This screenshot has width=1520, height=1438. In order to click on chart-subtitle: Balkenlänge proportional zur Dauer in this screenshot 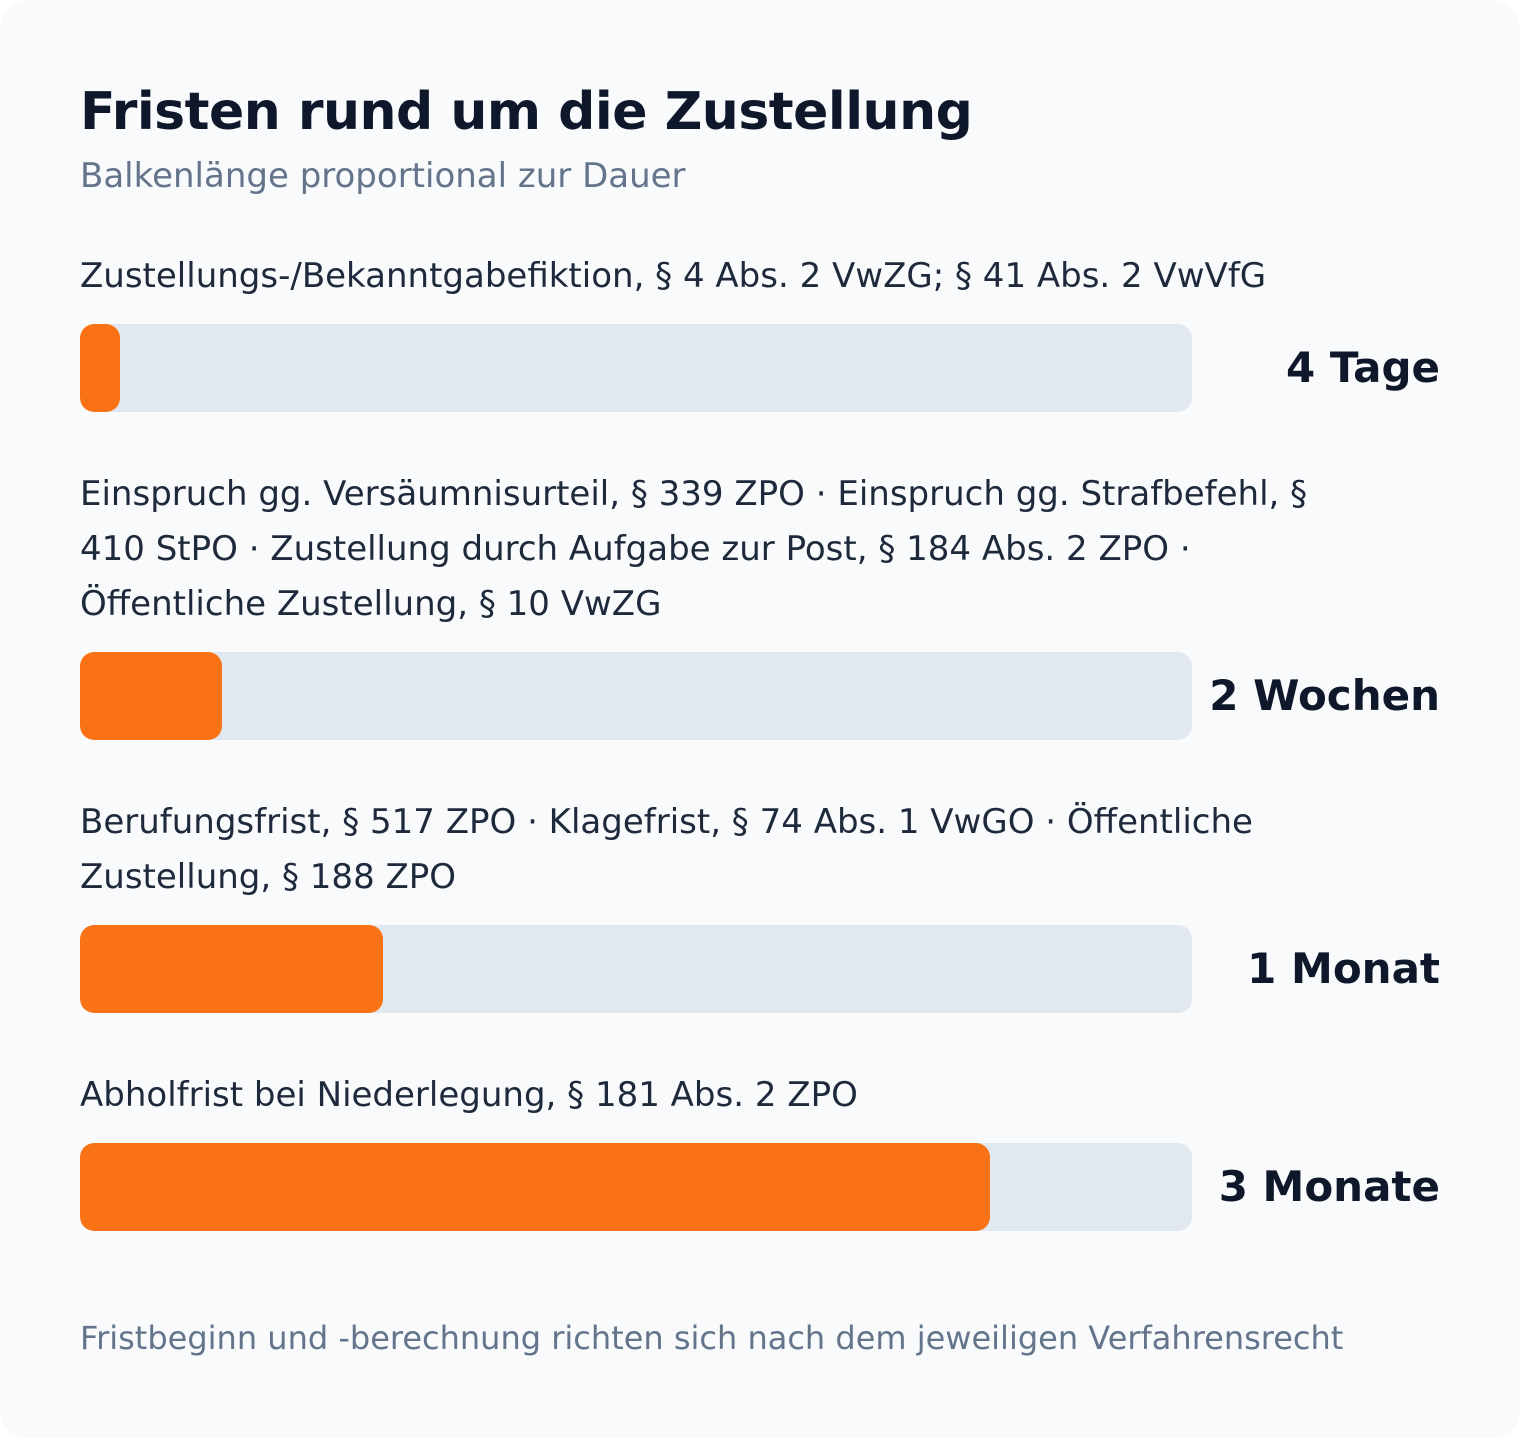, I will do `click(383, 176)`.